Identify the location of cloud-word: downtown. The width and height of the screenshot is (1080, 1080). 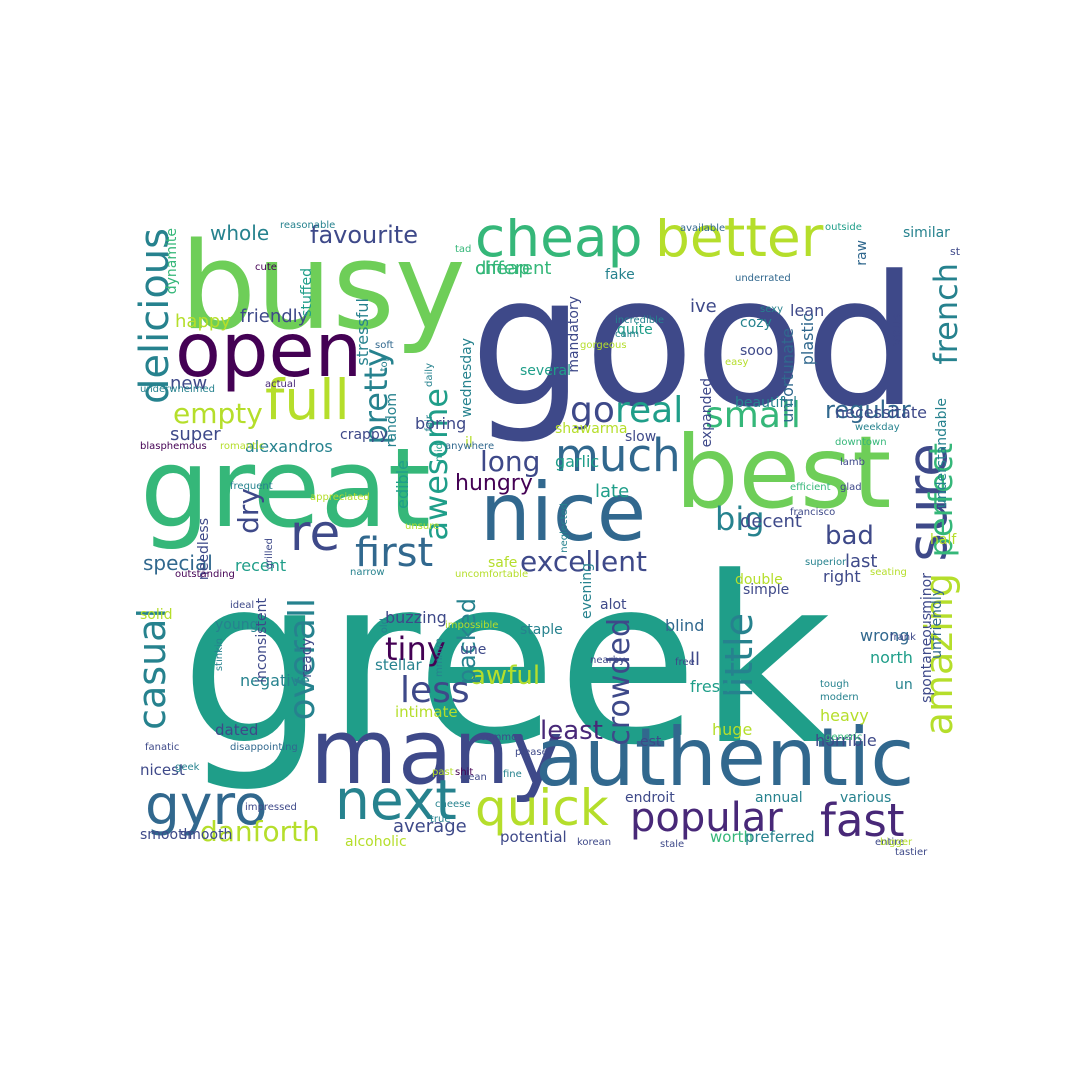
(861, 442).